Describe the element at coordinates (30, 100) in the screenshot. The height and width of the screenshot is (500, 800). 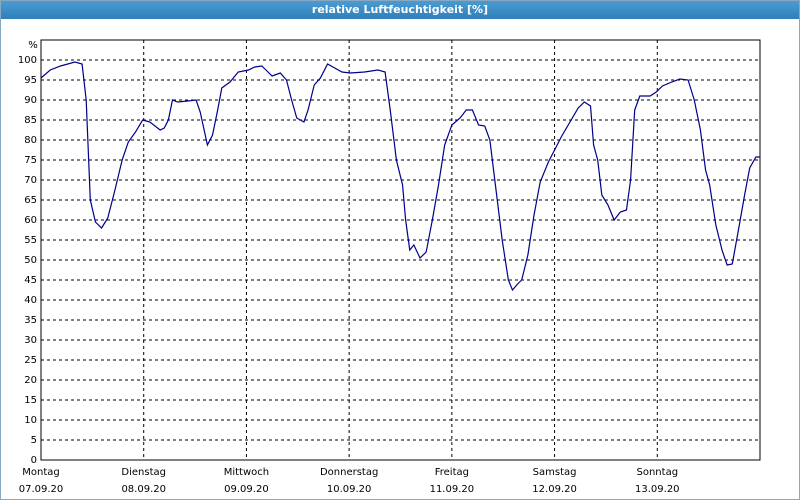
I see `y-tick-label: 90` at that location.